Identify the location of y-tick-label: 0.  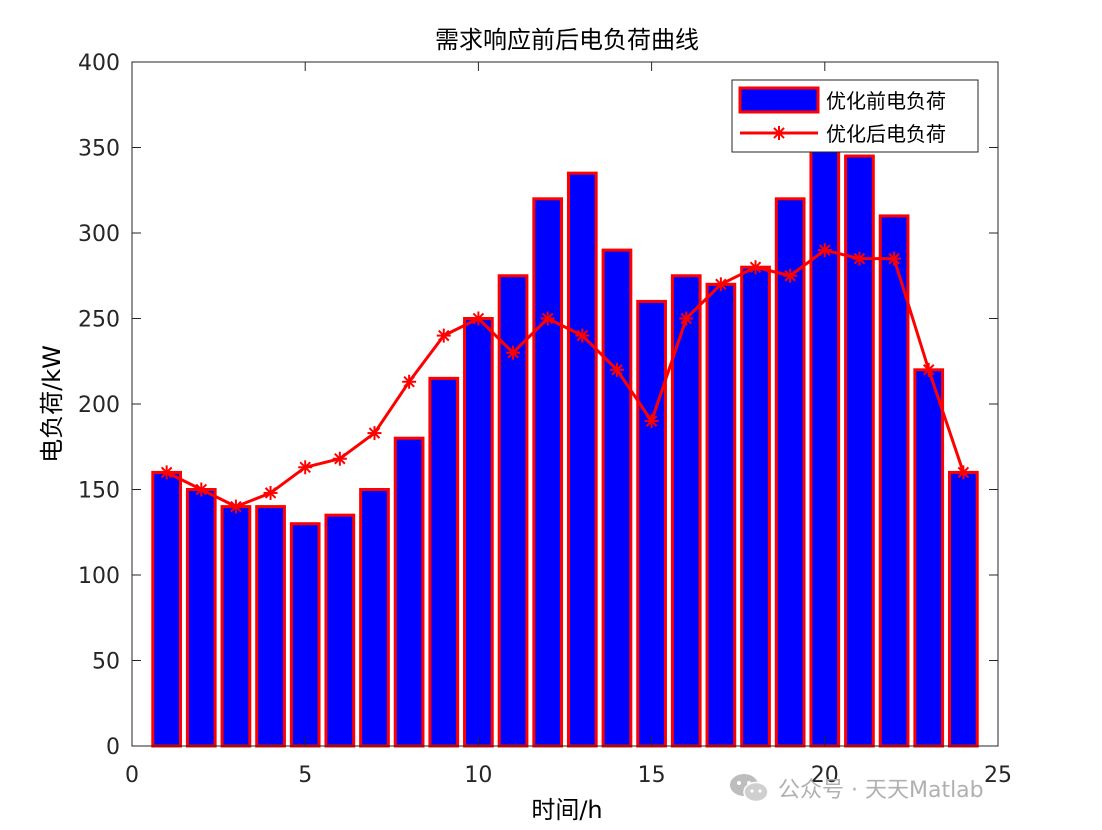
(113, 747).